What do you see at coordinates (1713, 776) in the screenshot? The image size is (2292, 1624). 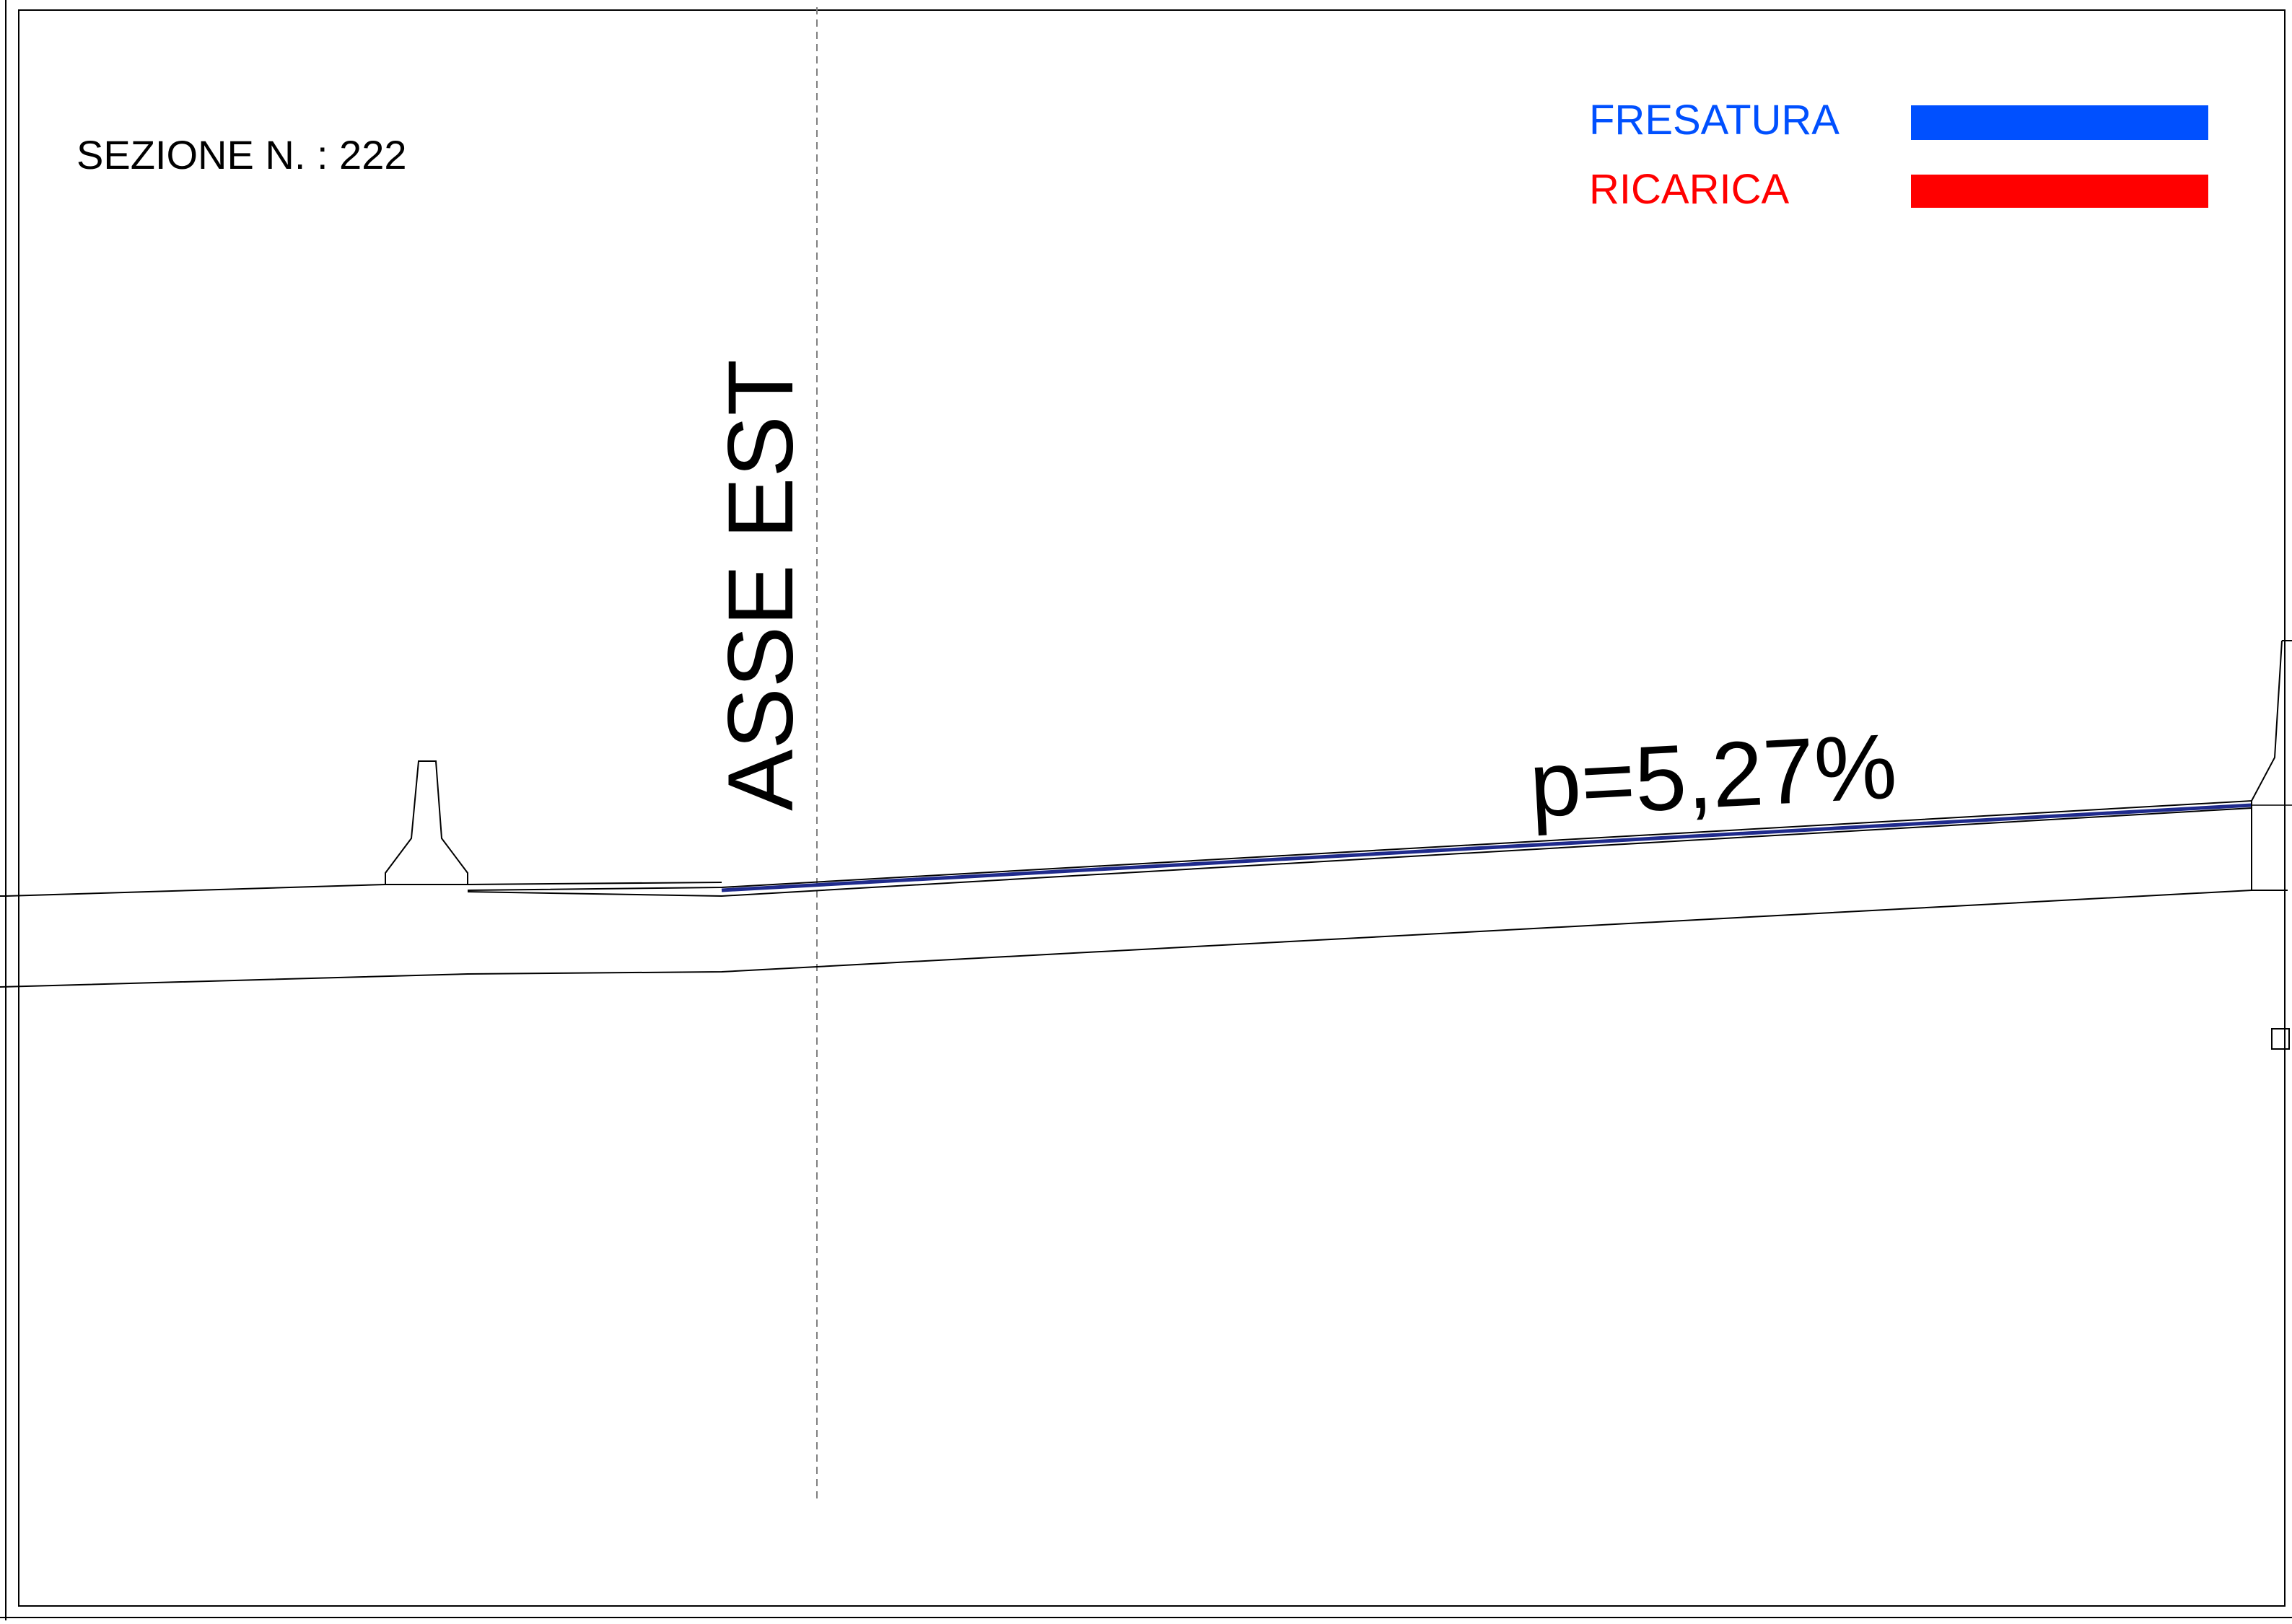 I see `slope-label: p=5,27%` at bounding box center [1713, 776].